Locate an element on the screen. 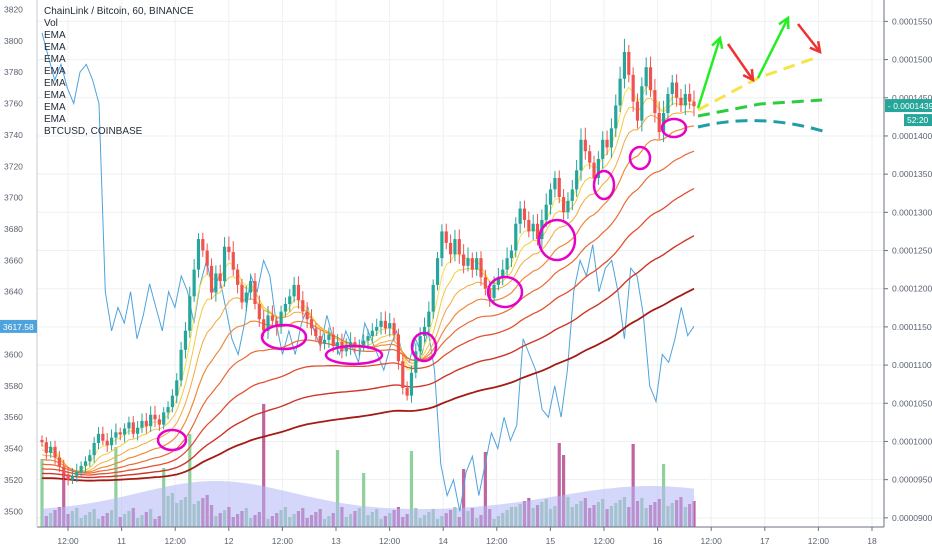 The height and width of the screenshot is (550, 932). right-axis-tick-label: 0.00015500 is located at coordinates (912, 21).